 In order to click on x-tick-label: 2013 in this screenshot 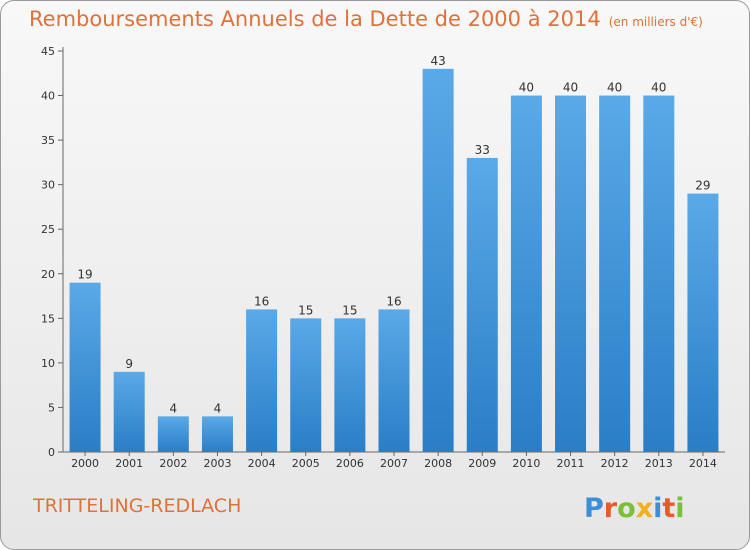, I will do `click(659, 463)`.